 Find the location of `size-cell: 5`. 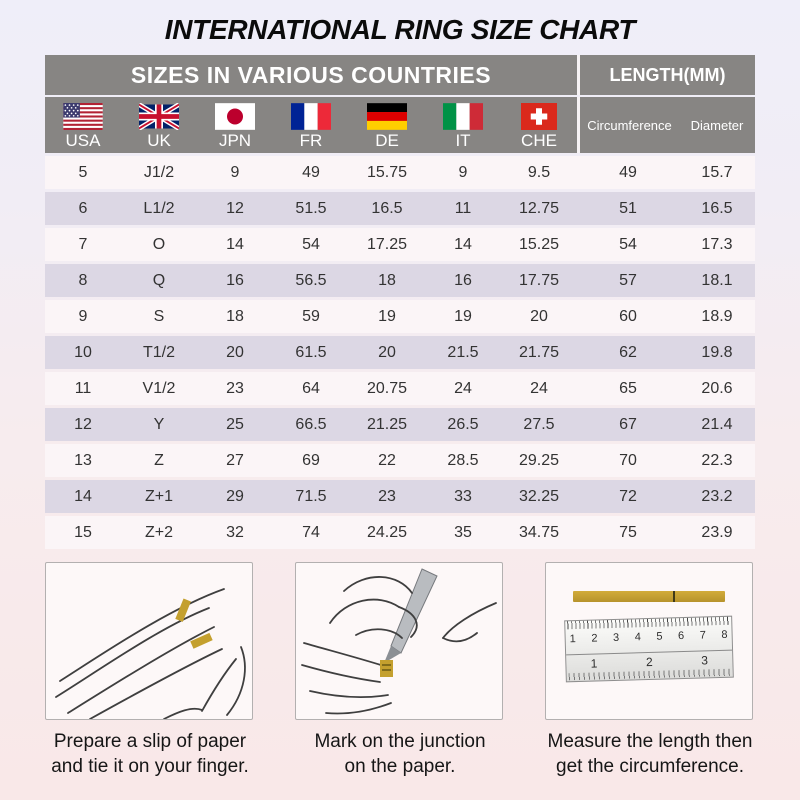

size-cell: 5 is located at coordinates (83, 172).